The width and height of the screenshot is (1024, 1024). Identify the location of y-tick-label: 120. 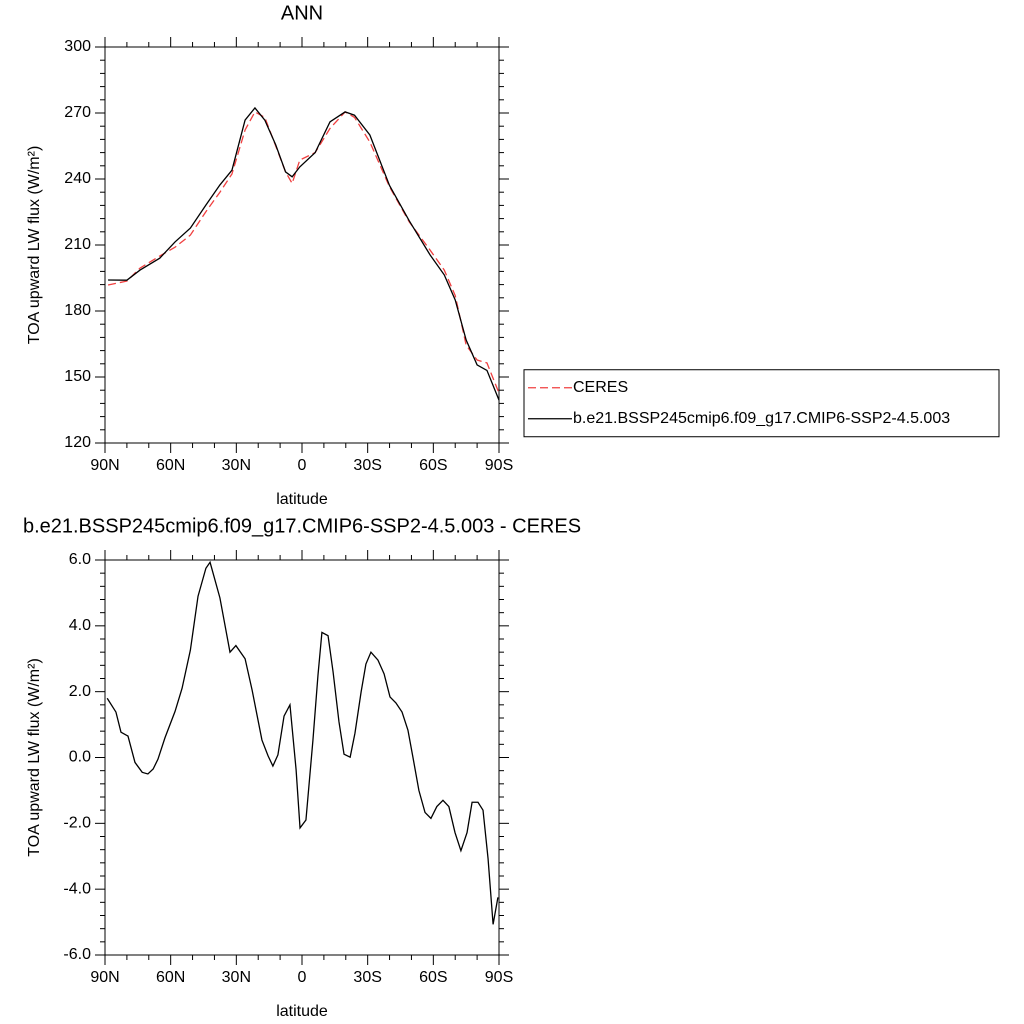
(77, 442).